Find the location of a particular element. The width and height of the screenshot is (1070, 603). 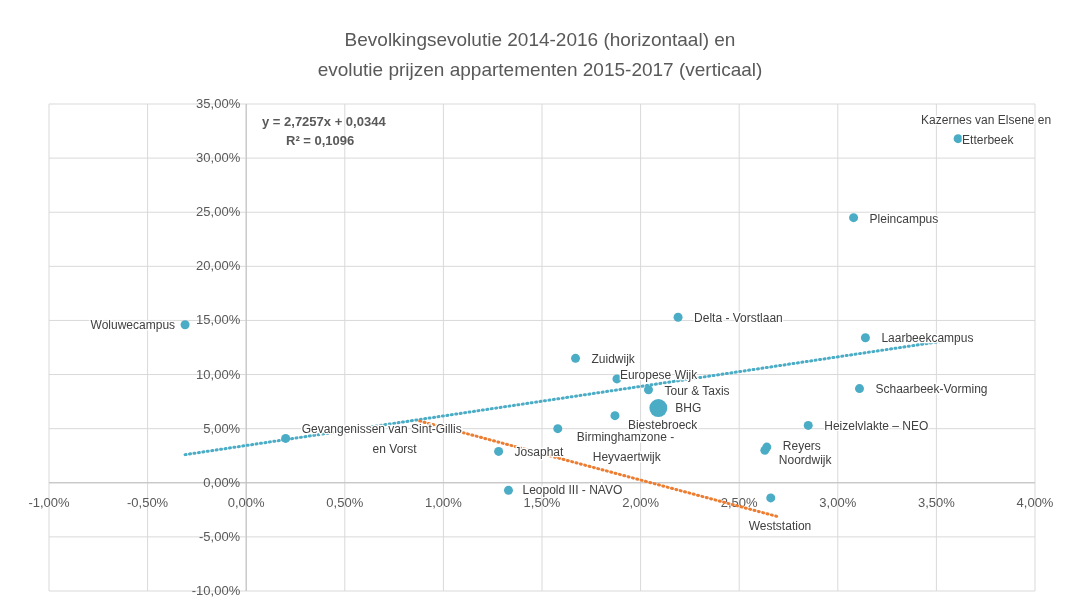

x-tick-label: -0,50% is located at coordinates (148, 502).